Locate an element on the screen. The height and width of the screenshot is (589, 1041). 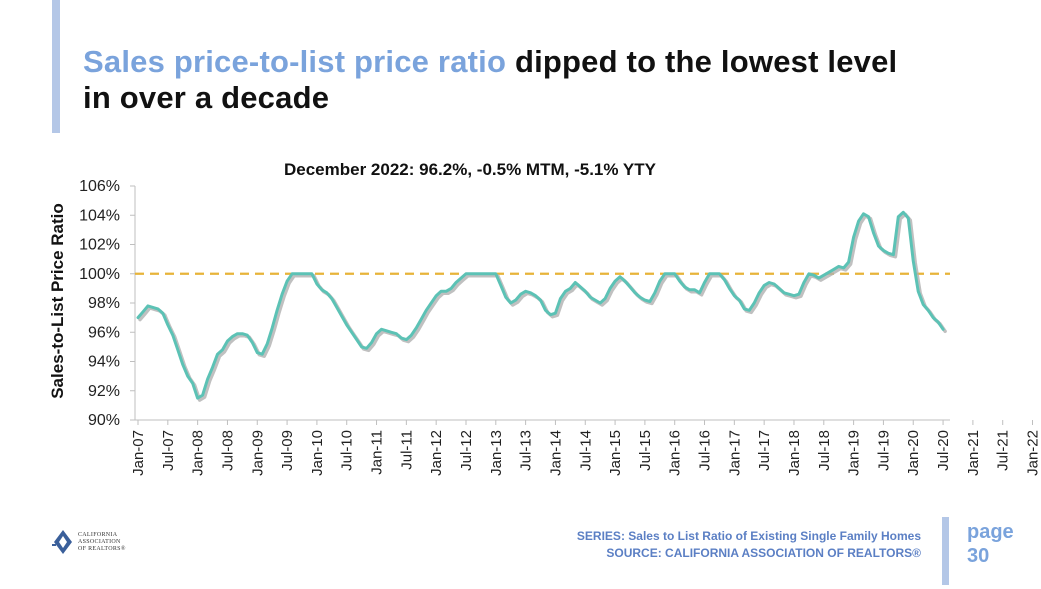
x-tick-label: Jan-22 is located at coordinates (1033, 453).